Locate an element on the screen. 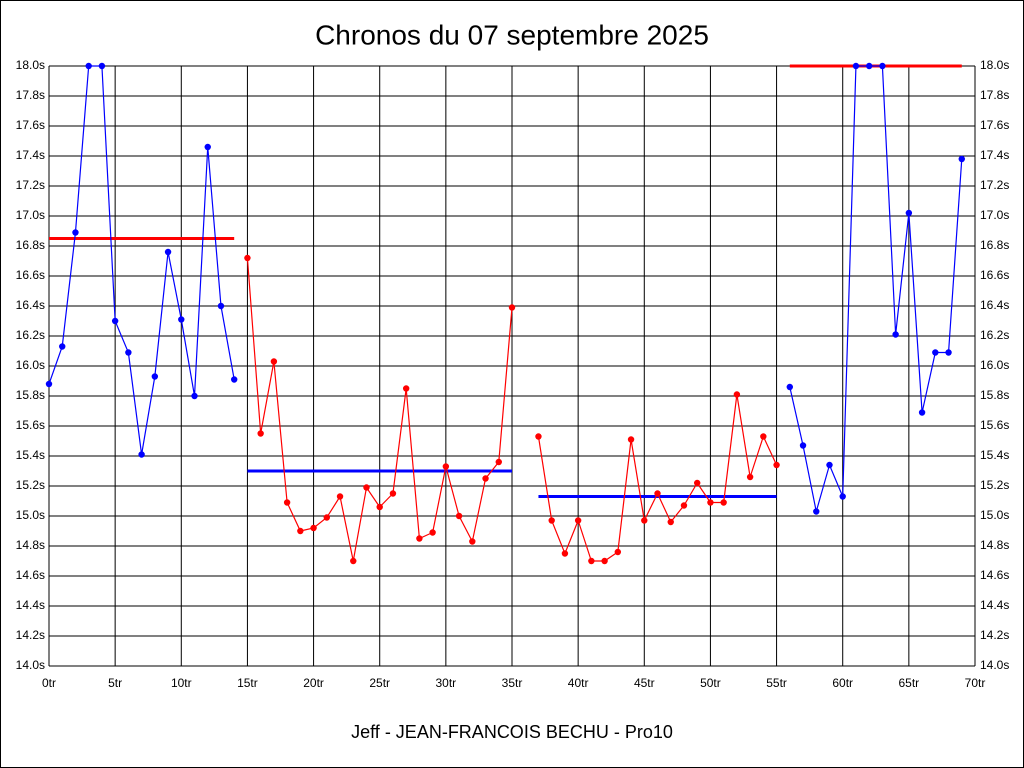 Image resolution: width=1024 pixels, height=768 pixels. y-tick-label-right: 14.8s is located at coordinates (994, 545).